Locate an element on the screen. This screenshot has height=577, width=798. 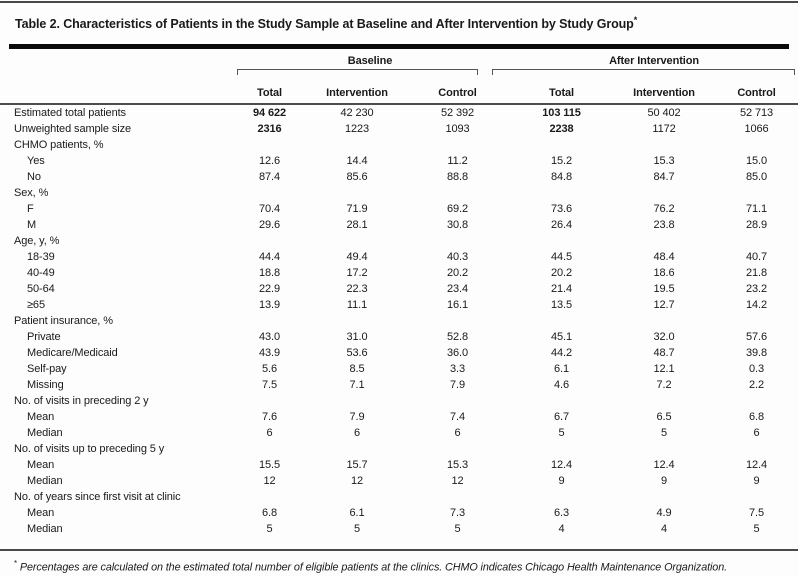
table-row: 40-49 18.8 17.2 20.2 20.2 18.6 21.8 is located at coordinates (399, 273).